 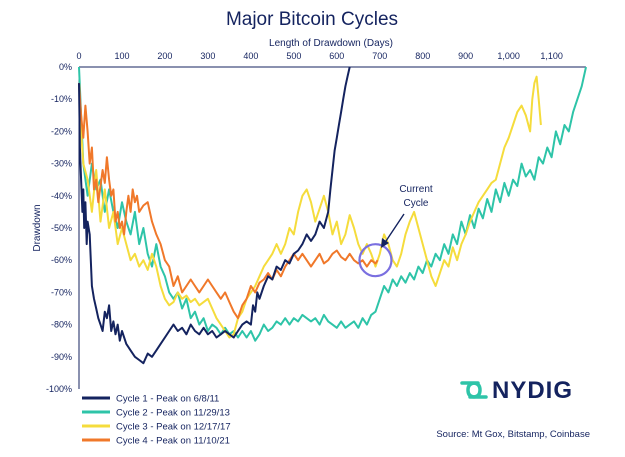 What do you see at coordinates (164, 56) in the screenshot?
I see `x-tick-label: 200` at bounding box center [164, 56].